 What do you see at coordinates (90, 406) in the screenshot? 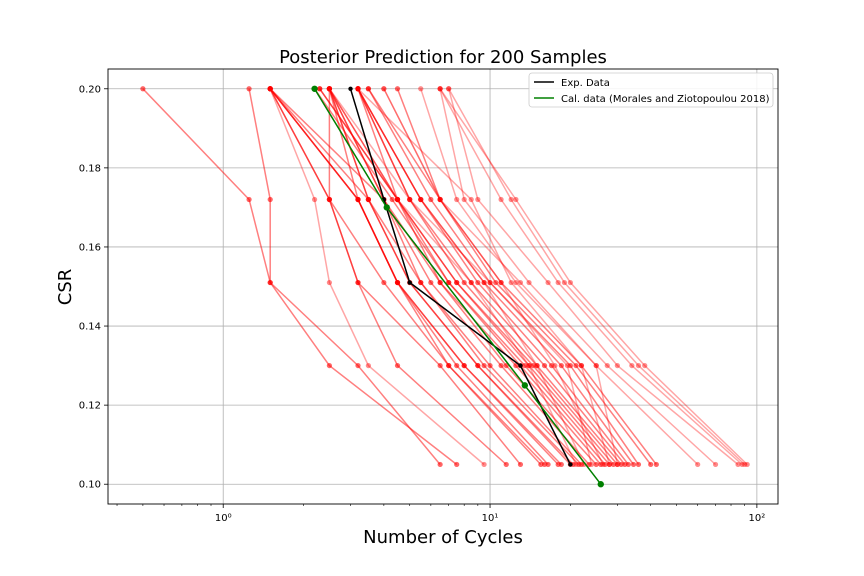
I see `y-tick-label: 0.12` at bounding box center [90, 406].